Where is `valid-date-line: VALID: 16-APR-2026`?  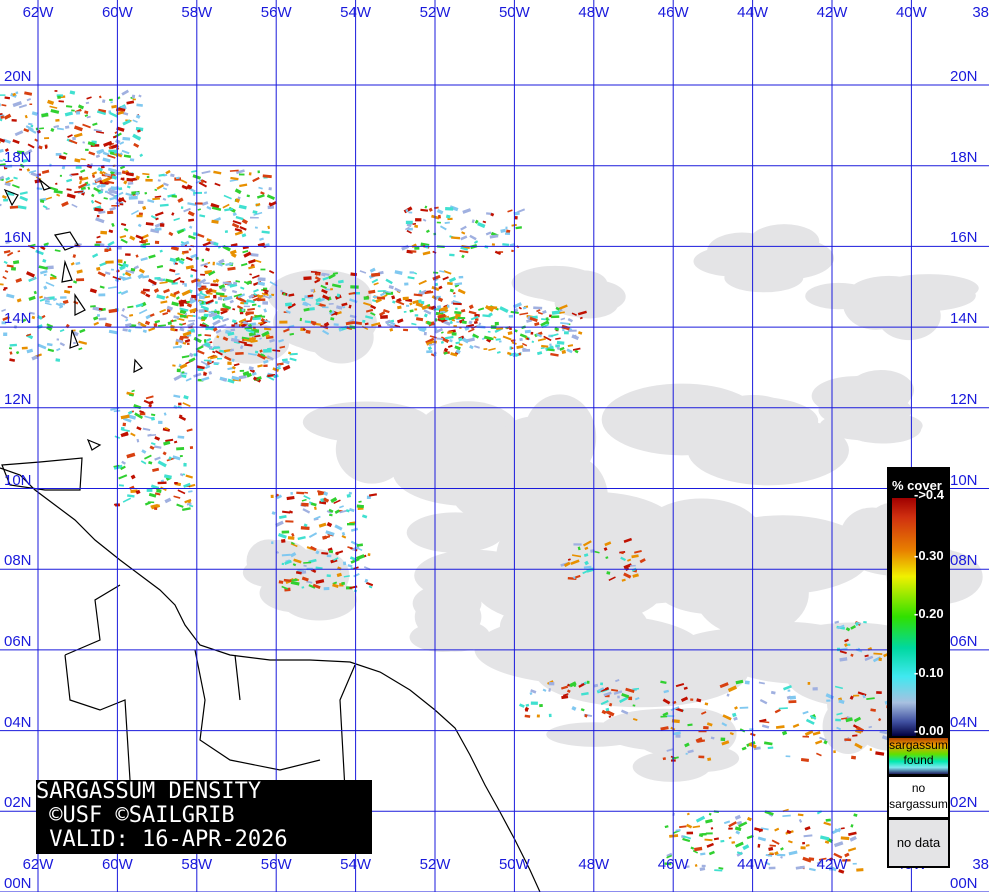 valid-date-line: VALID: 16-APR-2026 is located at coordinates (162, 839).